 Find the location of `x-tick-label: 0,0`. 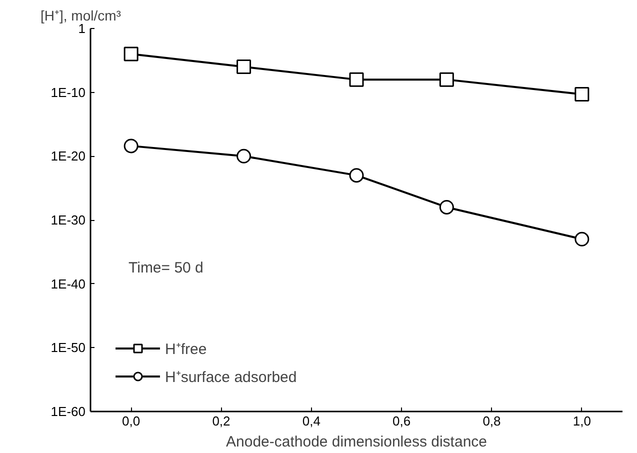

x-tick-label: 0,0 is located at coordinates (131, 421).